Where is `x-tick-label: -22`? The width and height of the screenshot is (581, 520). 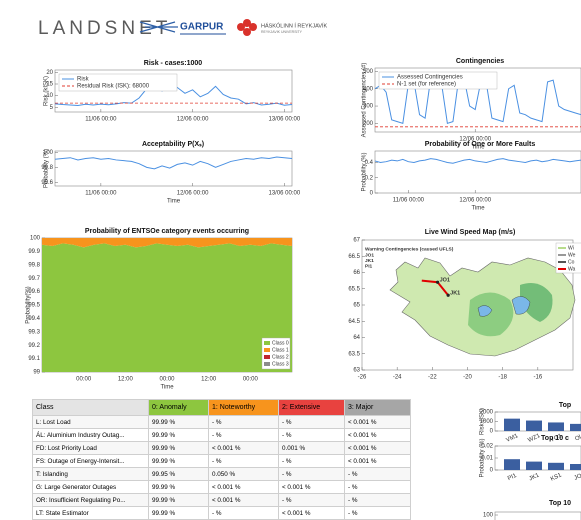
x-tick-label: -22 is located at coordinates (432, 378).